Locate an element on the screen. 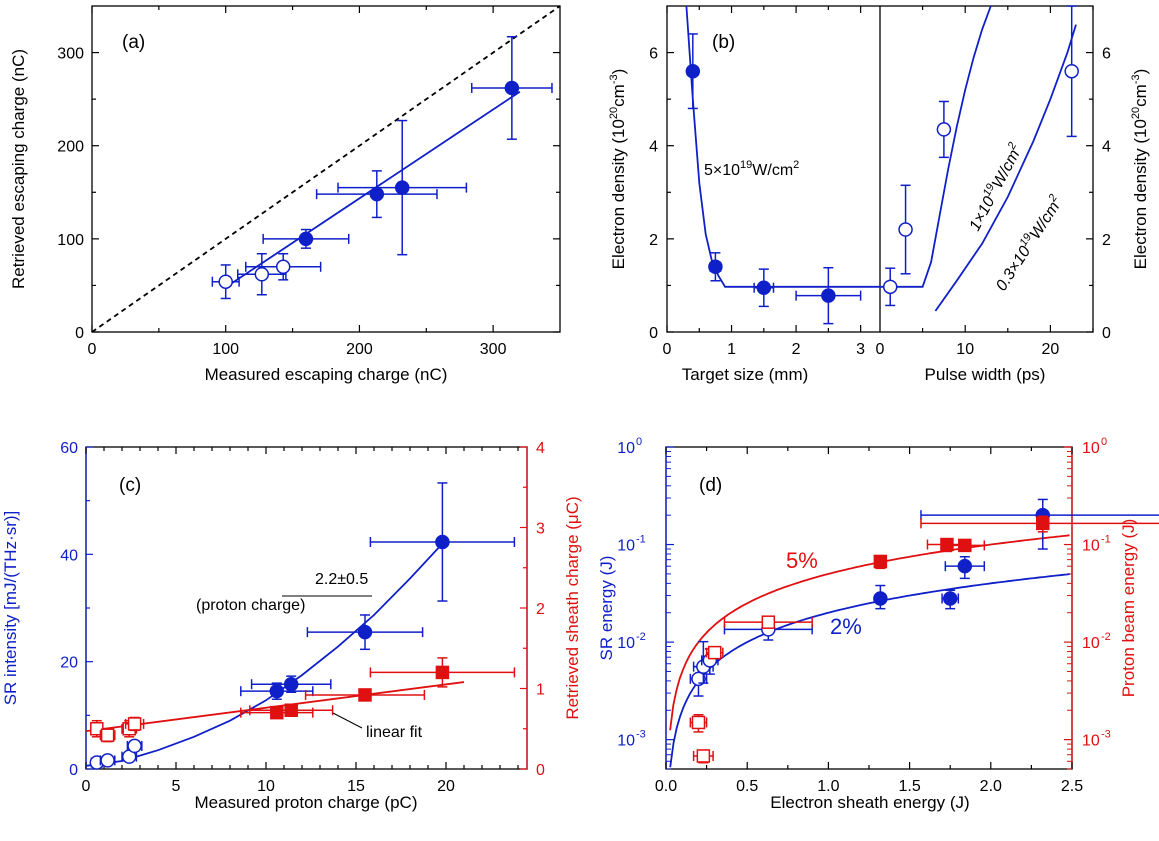 Image resolution: width=1159 pixels, height=841 pixels. panel-d-data is located at coordinates (914, 633).